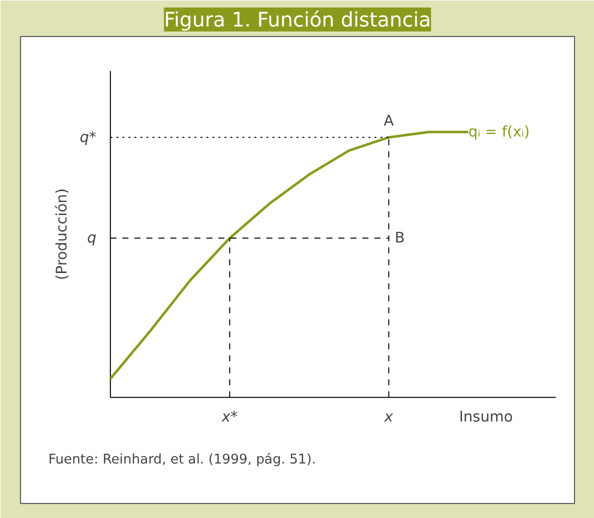 Image resolution: width=594 pixels, height=518 pixels. Describe the element at coordinates (61, 234) in the screenshot. I see `y-axis-title: (Producción)` at that location.